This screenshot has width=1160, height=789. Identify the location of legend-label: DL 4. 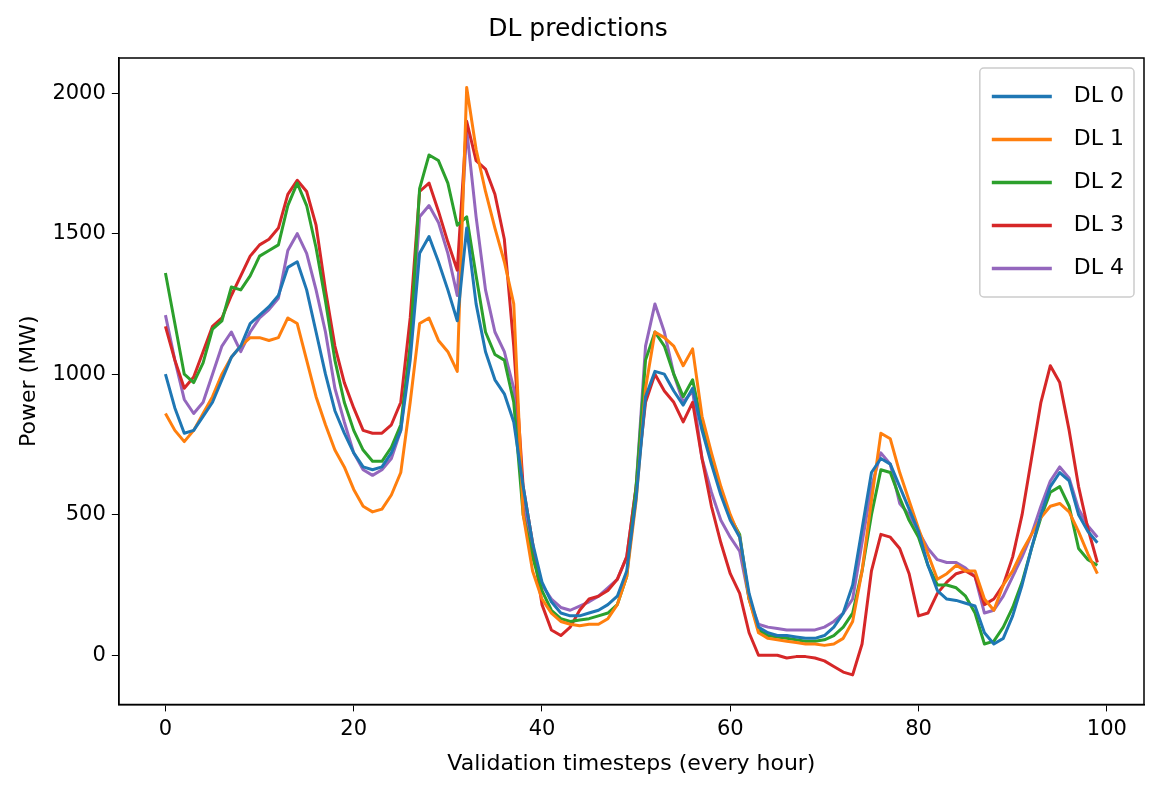
(1098, 267).